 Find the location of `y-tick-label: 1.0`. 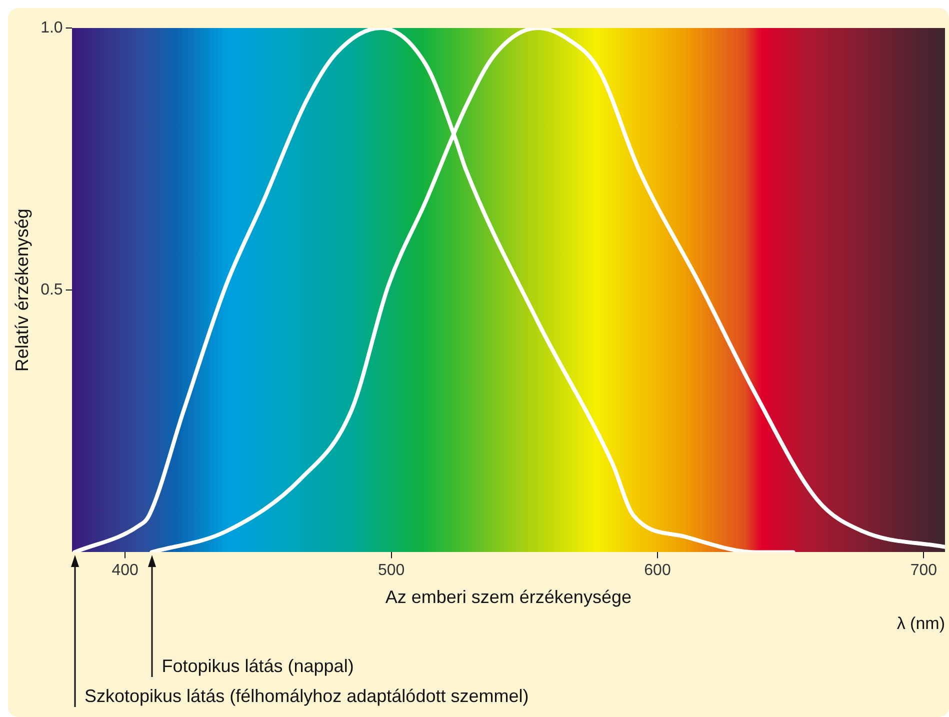

y-tick-label: 1.0 is located at coordinates (51, 27).